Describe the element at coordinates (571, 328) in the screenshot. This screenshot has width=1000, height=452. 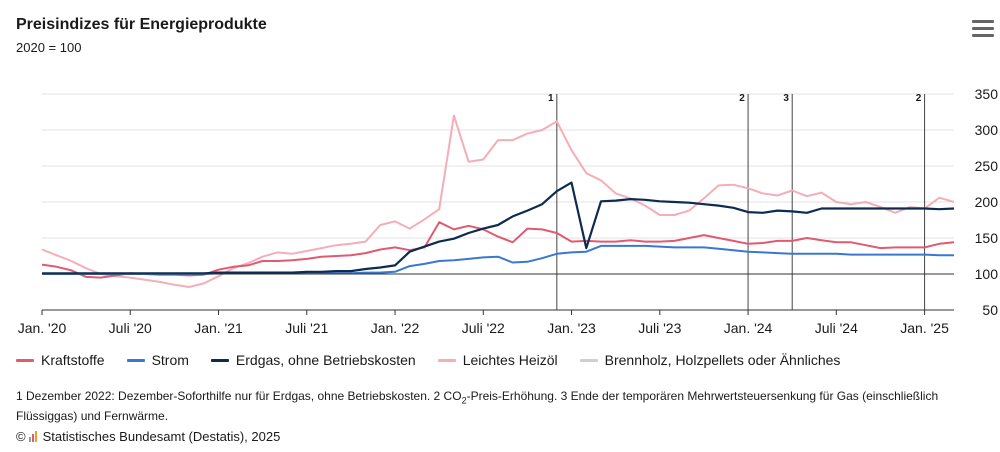
I see `x-tick-label: Jan. '23` at that location.